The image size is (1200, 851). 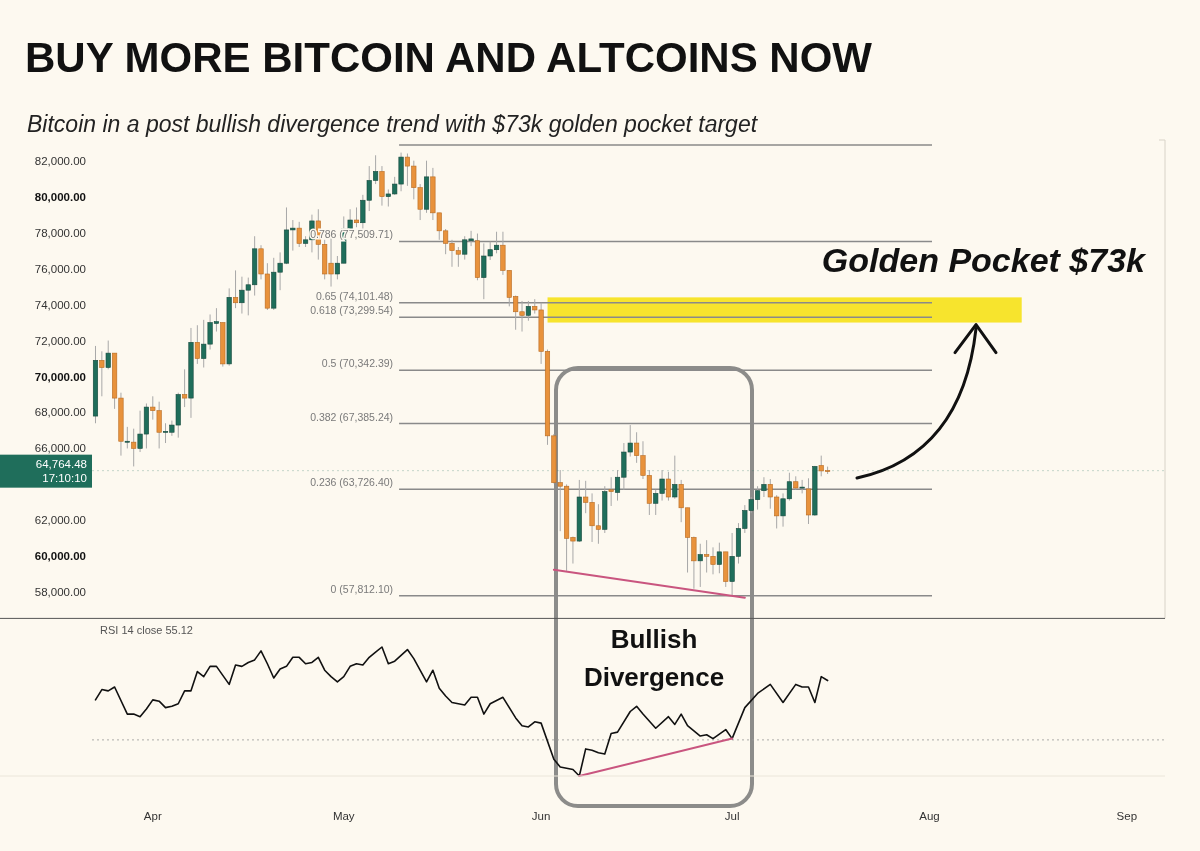 What do you see at coordinates (362, 588) in the screenshot?
I see `ref-line-label: 0 (57,812.10)` at bounding box center [362, 588].